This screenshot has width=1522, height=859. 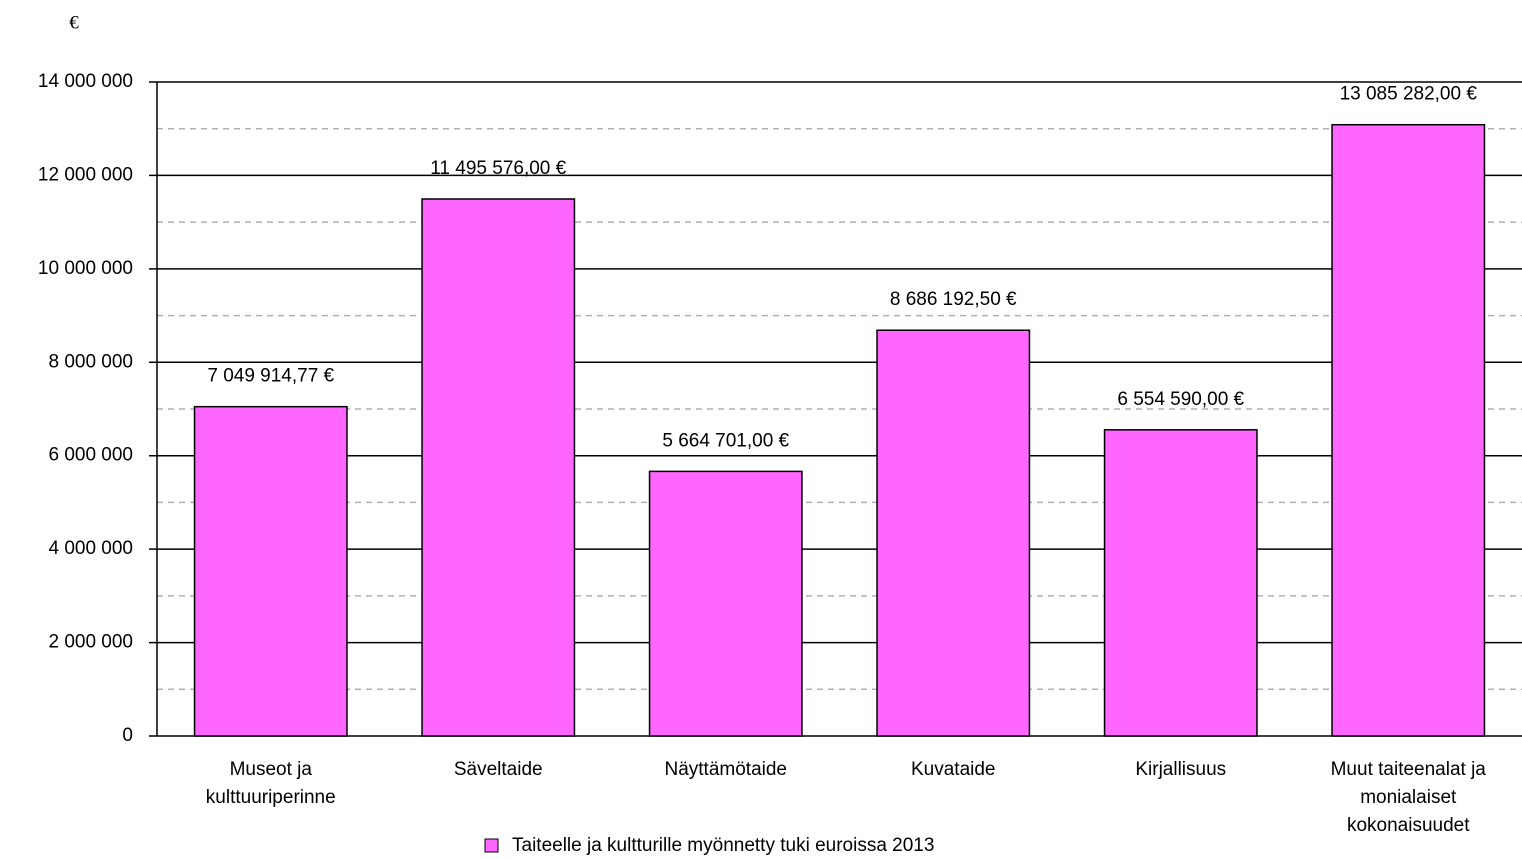 I want to click on value-label: 6 554 590,00 €, so click(x=1180, y=399).